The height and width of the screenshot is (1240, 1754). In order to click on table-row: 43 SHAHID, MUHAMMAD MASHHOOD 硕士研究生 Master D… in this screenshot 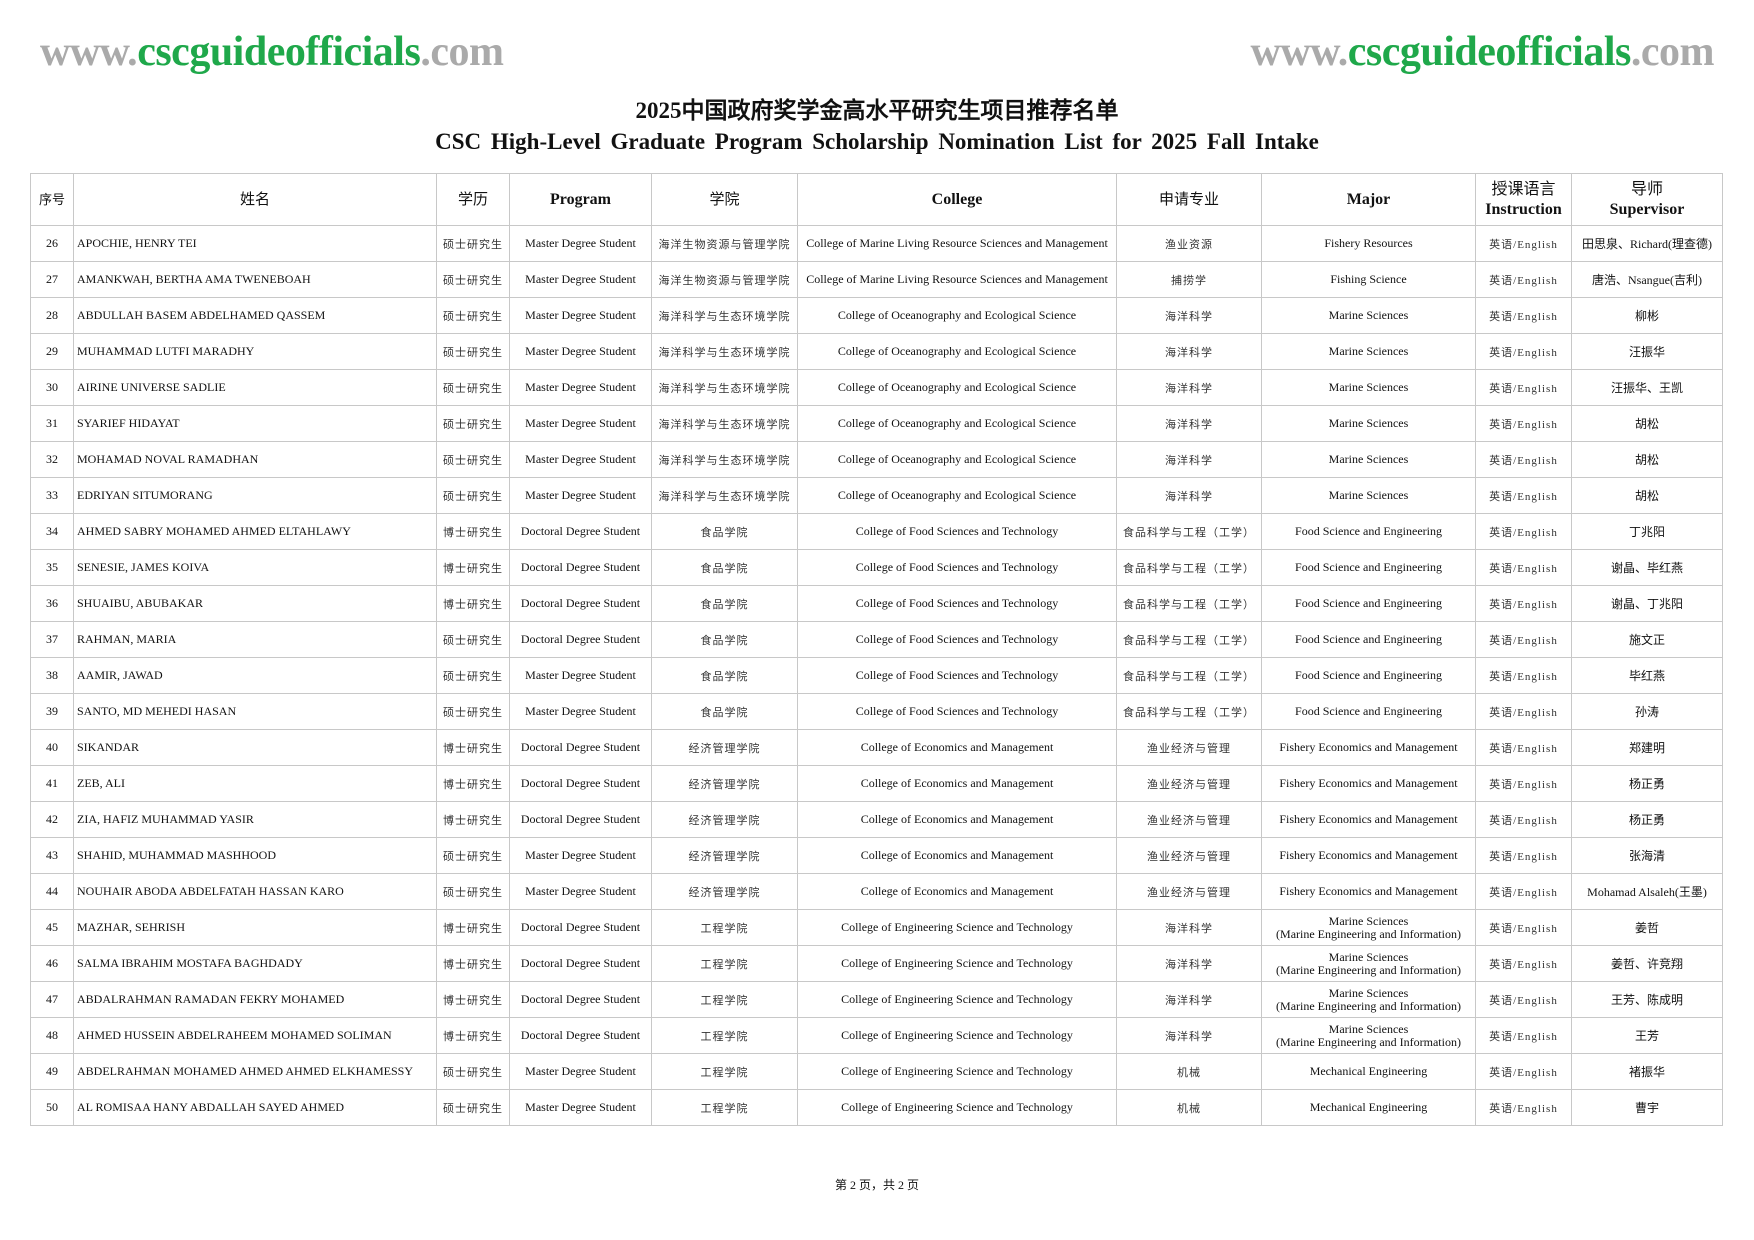, I will do `click(876, 855)`.